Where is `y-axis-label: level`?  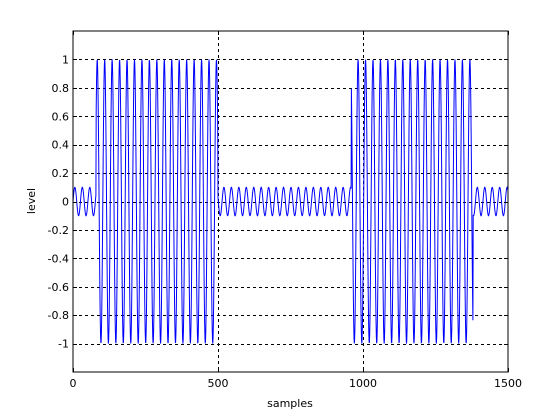 y-axis-label: level is located at coordinates (31, 201).